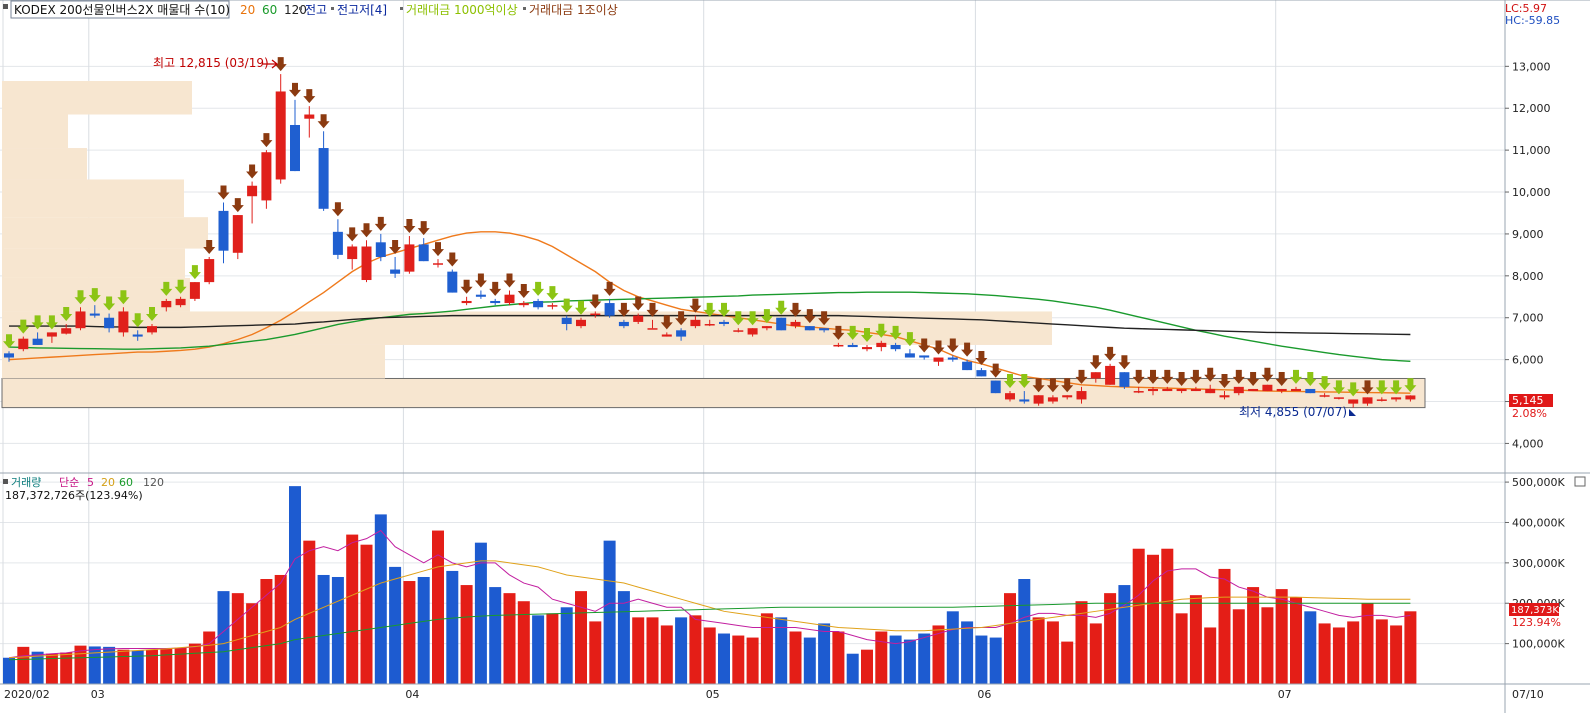 The image size is (1590, 713). Describe the element at coordinates (120, 9) in the screenshot. I see `title-box` at that location.